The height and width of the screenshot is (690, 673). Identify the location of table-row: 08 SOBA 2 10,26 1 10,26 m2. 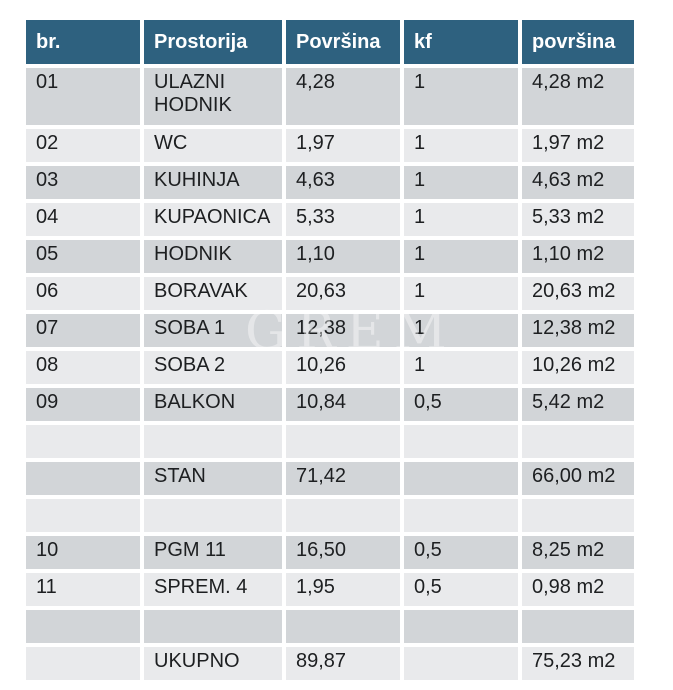
(330, 367).